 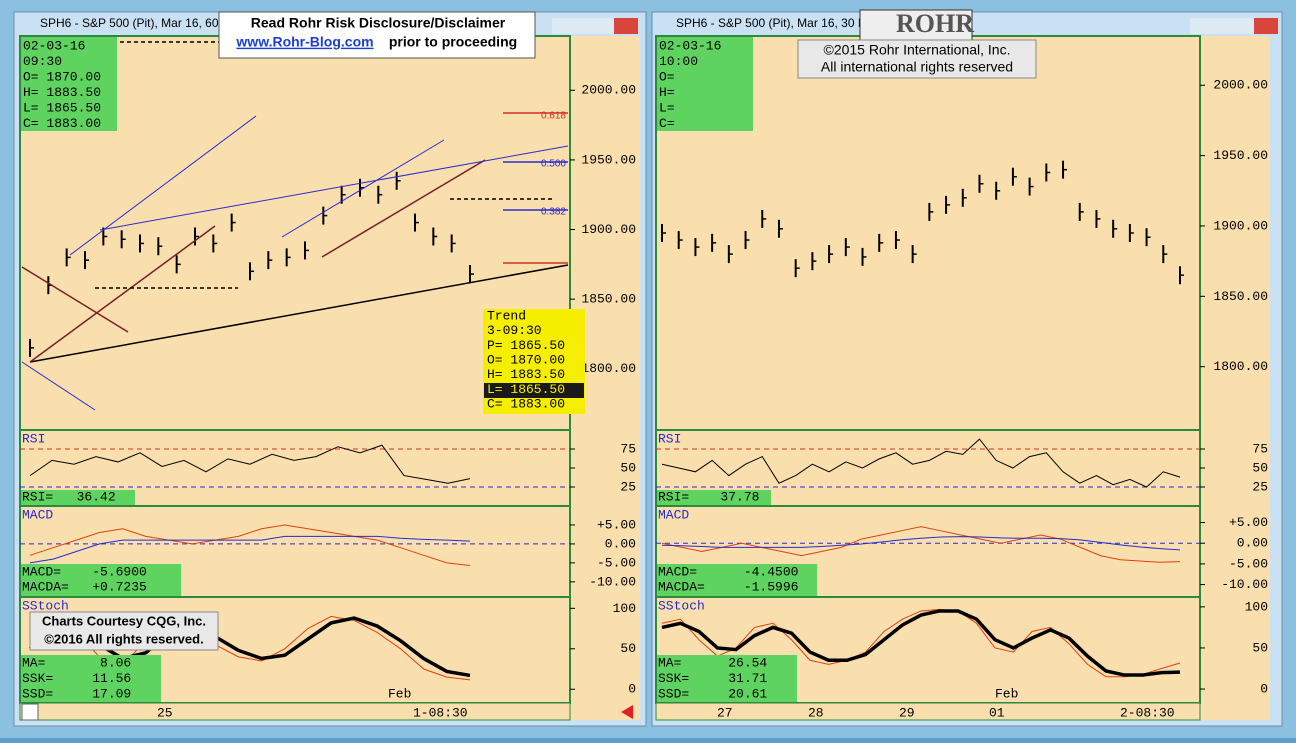 What do you see at coordinates (84, 586) in the screenshot?
I see `readout: MACDA= +0.7235` at bounding box center [84, 586].